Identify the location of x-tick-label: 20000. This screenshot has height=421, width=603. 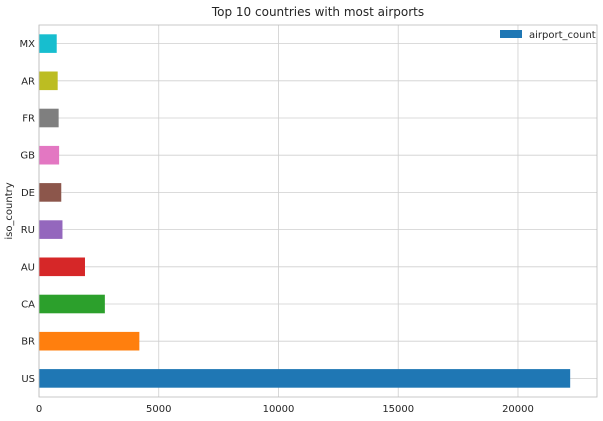
(518, 409).